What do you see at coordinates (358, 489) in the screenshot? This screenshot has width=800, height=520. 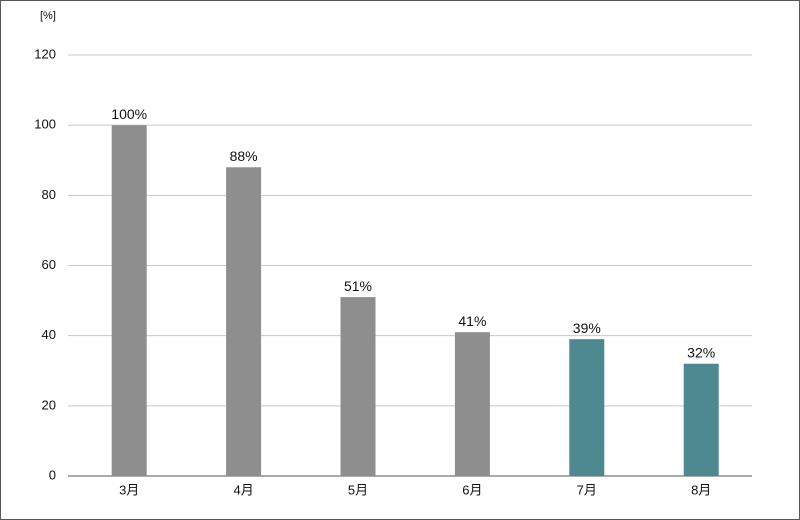 I see `x-tick-label: 5月` at bounding box center [358, 489].